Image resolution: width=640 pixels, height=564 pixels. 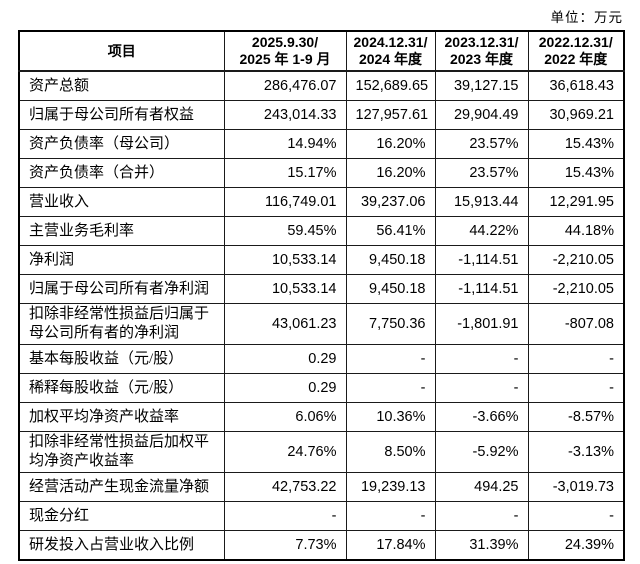 I want to click on row-label: 加权平均净资产收益率, so click(x=121, y=417).